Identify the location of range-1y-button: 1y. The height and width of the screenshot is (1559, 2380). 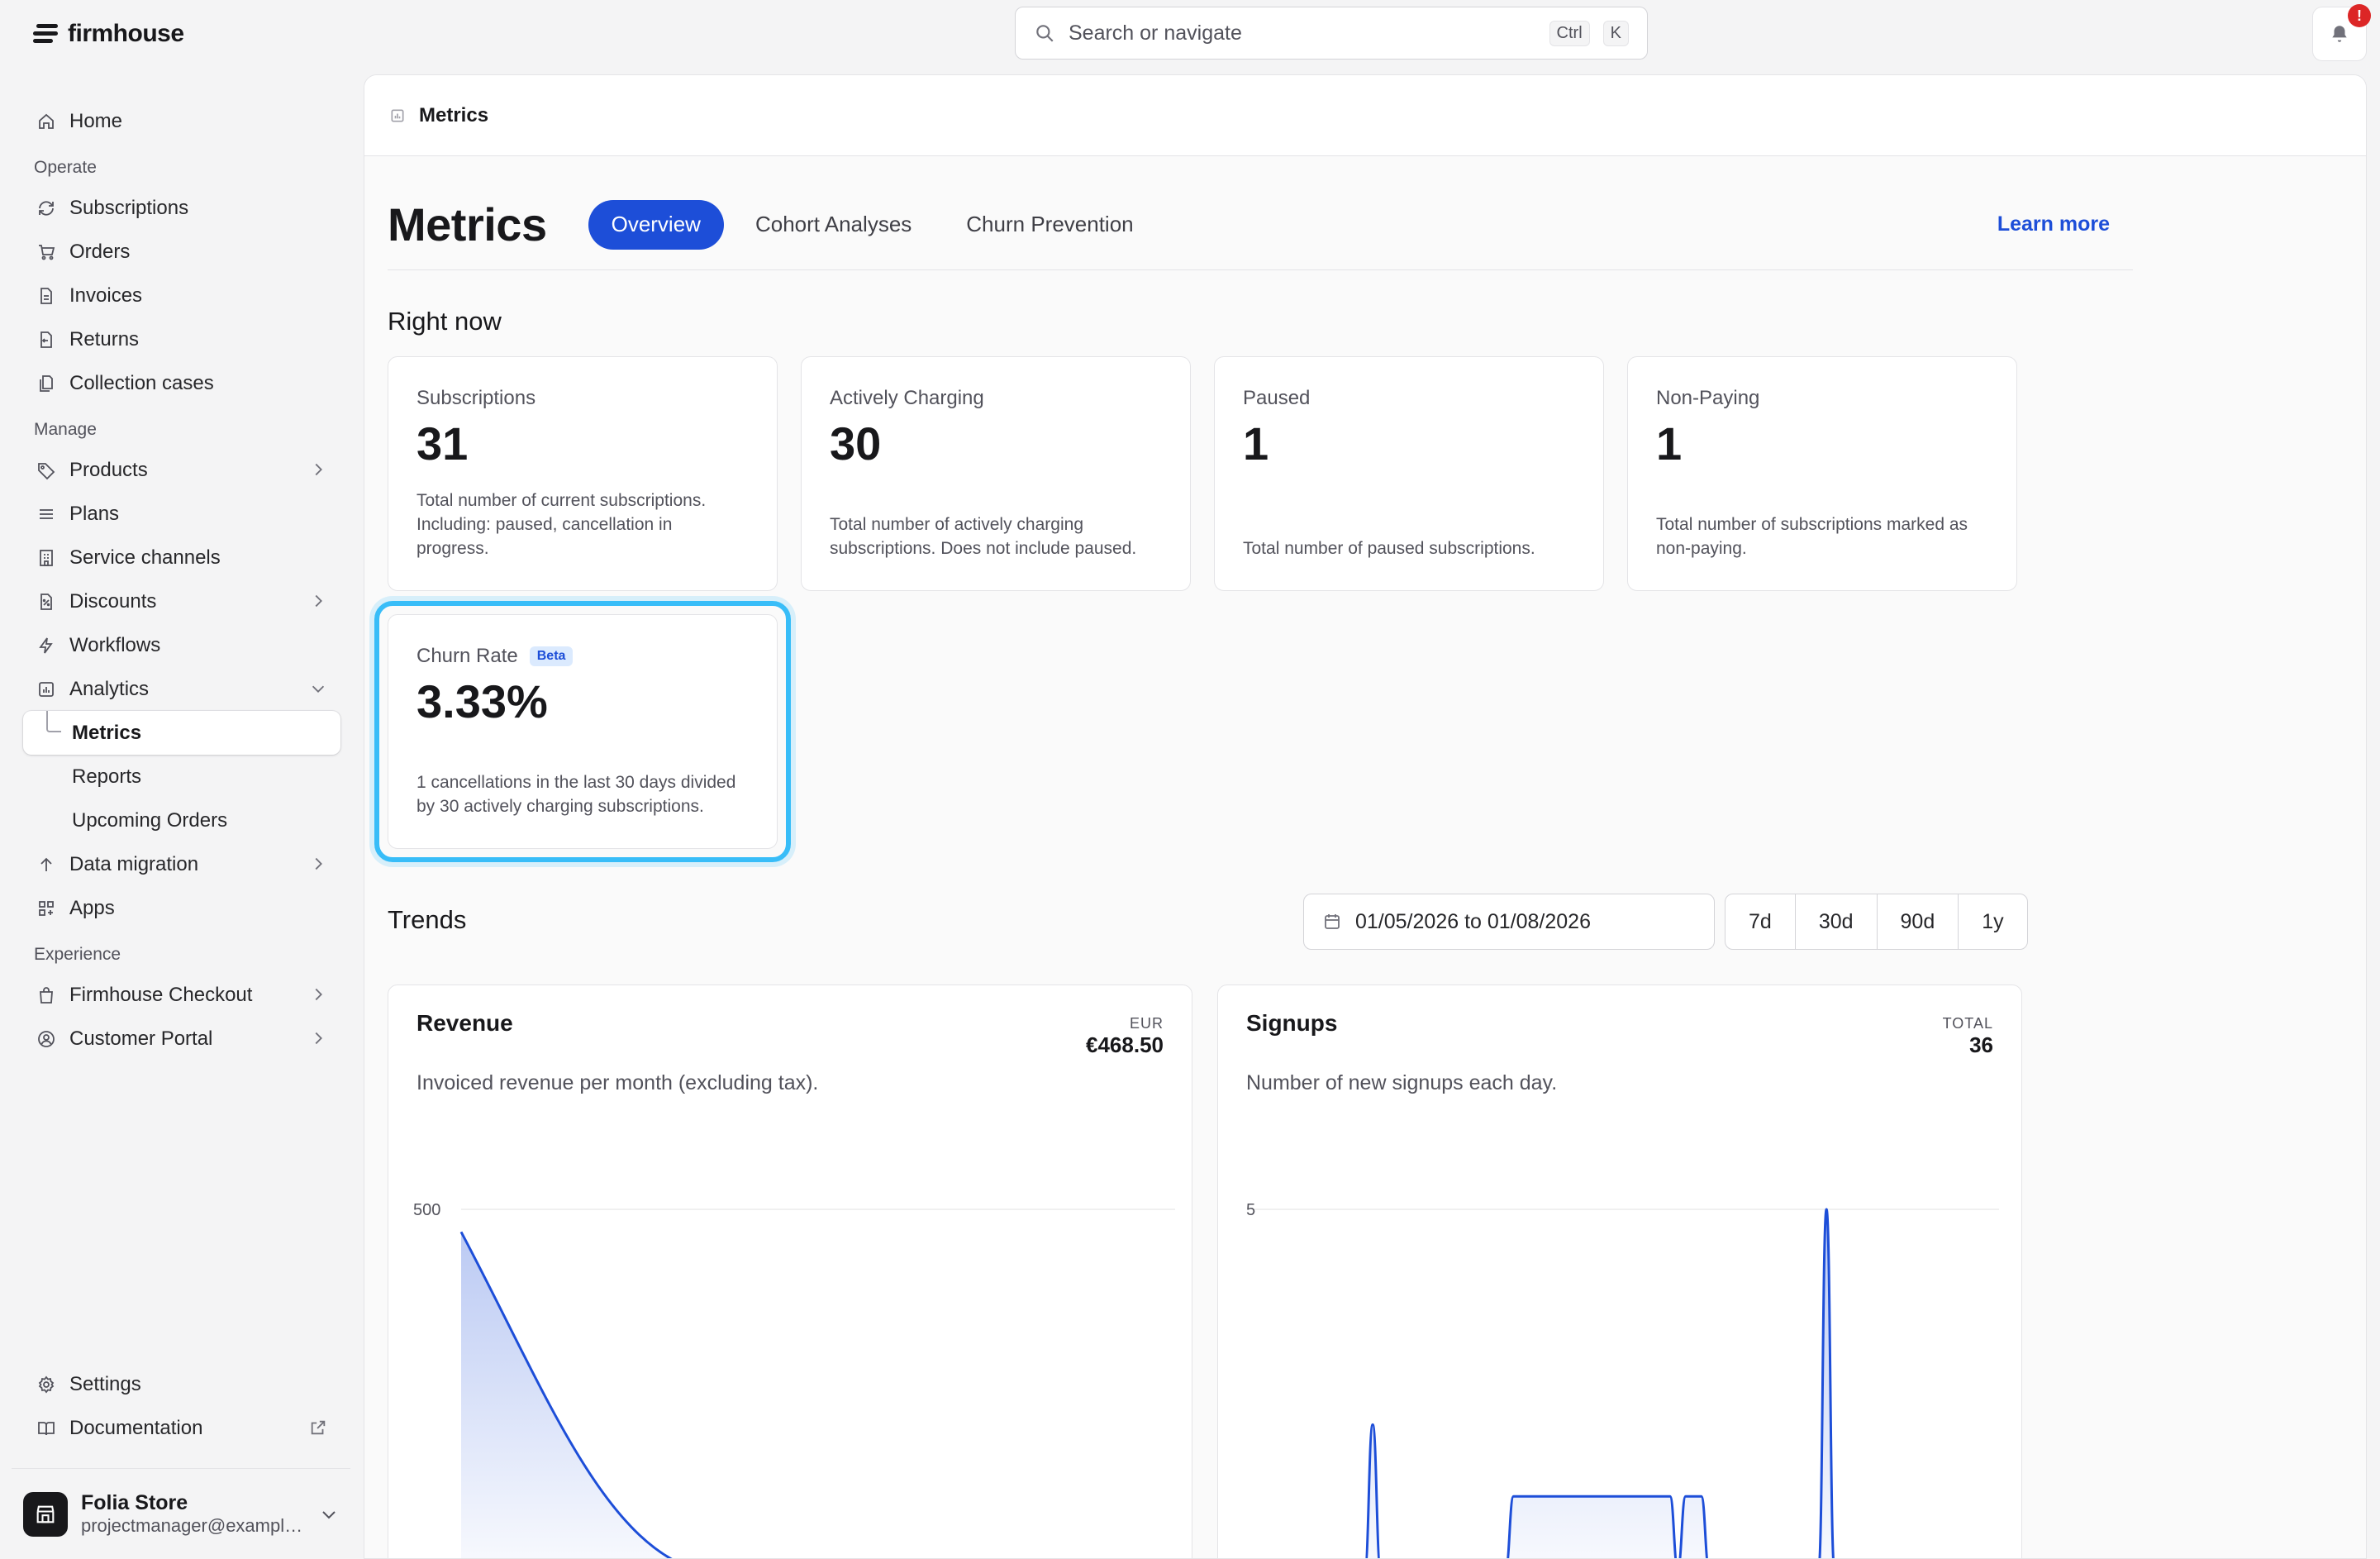
(1993, 921).